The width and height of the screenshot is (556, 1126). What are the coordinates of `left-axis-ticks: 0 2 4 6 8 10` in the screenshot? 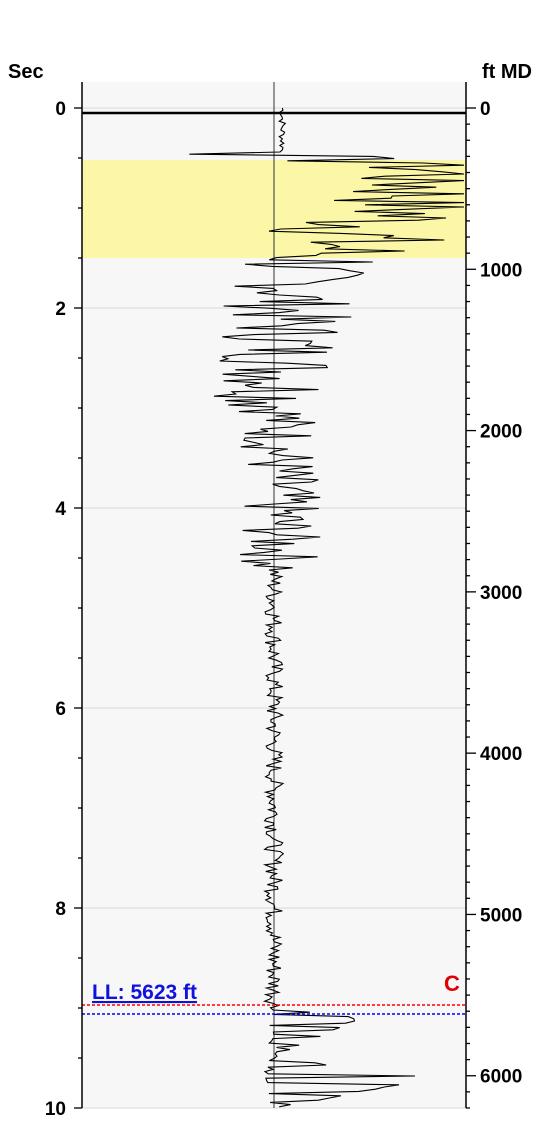 It's located at (63, 609).